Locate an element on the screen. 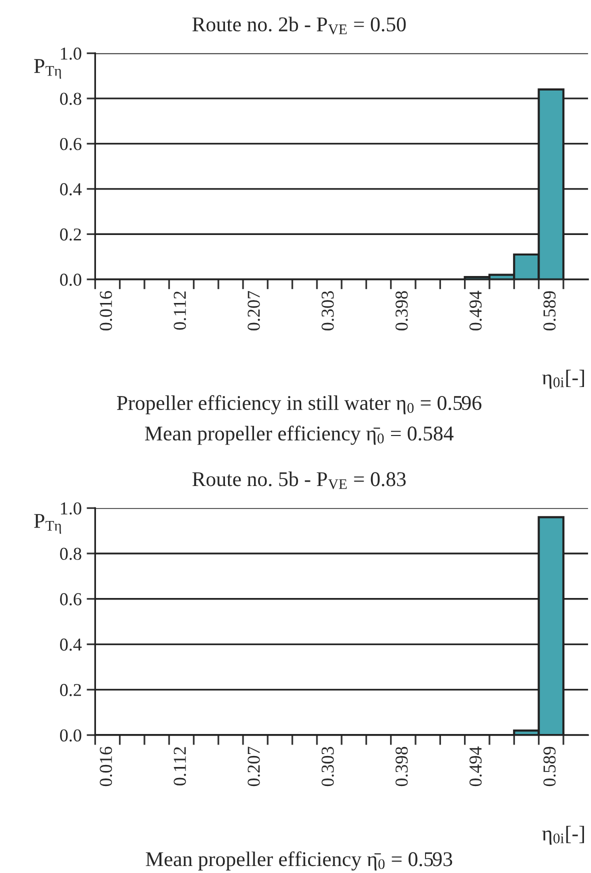 The width and height of the screenshot is (591, 873). text: Propeller efficiency in still water η$_{0}$ = 0.596 is located at coordinates (299, 404).